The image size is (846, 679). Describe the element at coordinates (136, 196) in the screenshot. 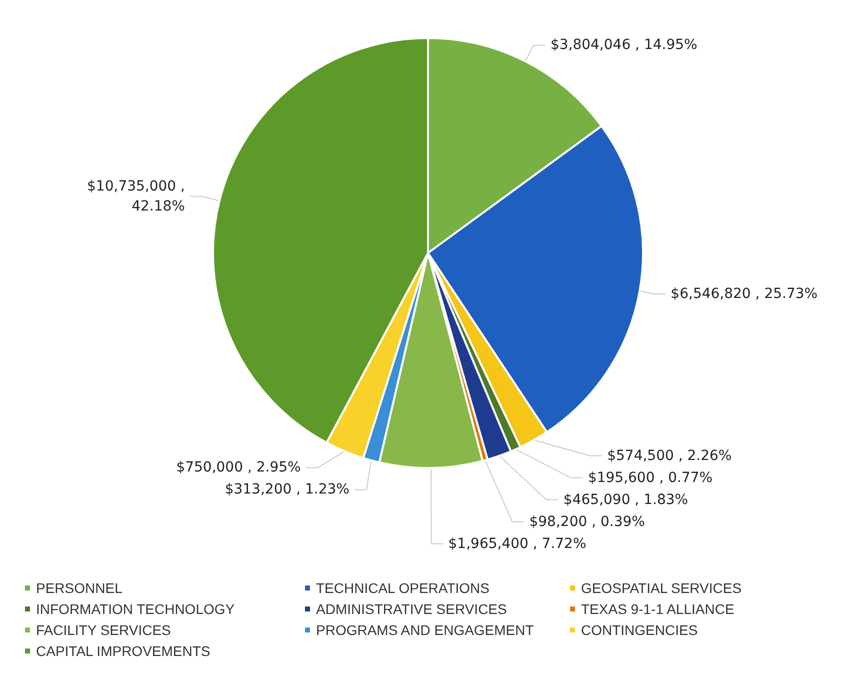

I see `data-label: $10,735,000 , 42.18%` at that location.